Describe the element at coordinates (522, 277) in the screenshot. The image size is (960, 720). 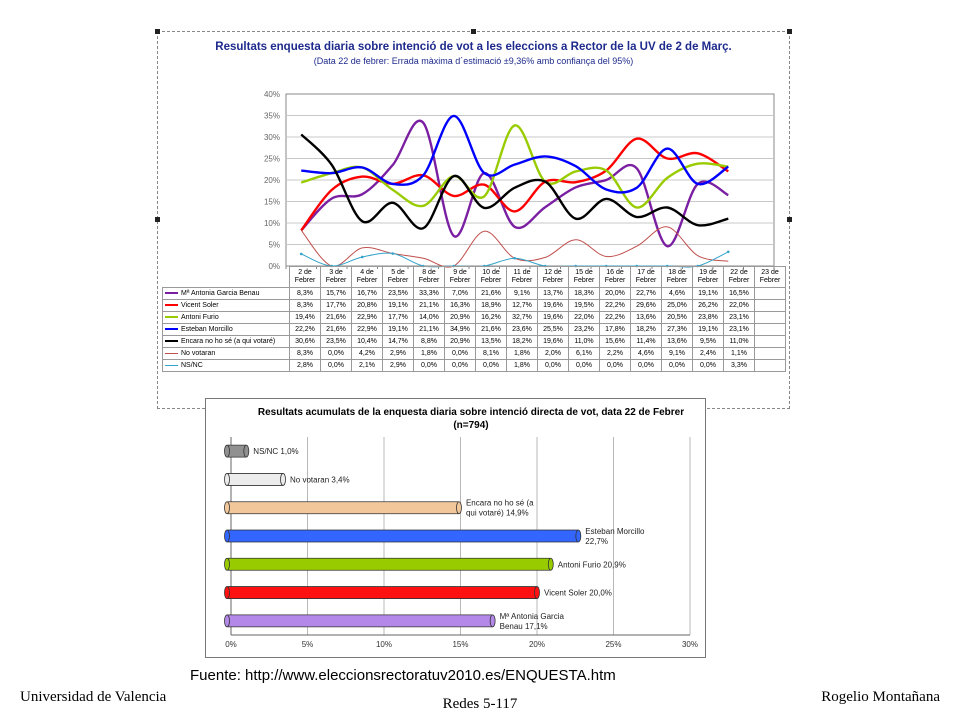
I see `table-header-cell: 11 de Febrer` at that location.